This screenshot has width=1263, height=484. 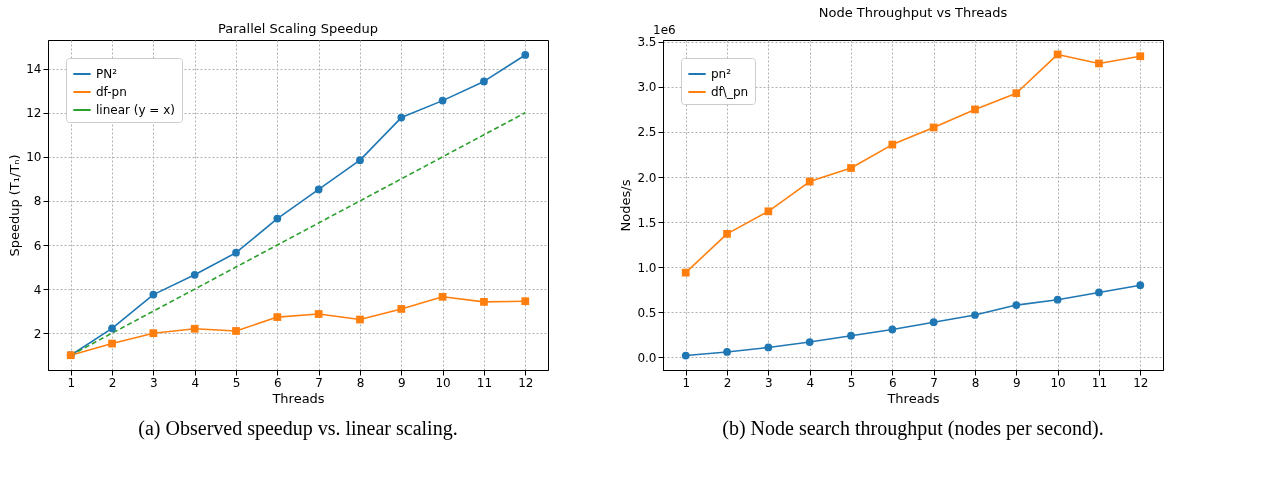 I want to click on y-tick-label: 2.0, so click(x=647, y=177).